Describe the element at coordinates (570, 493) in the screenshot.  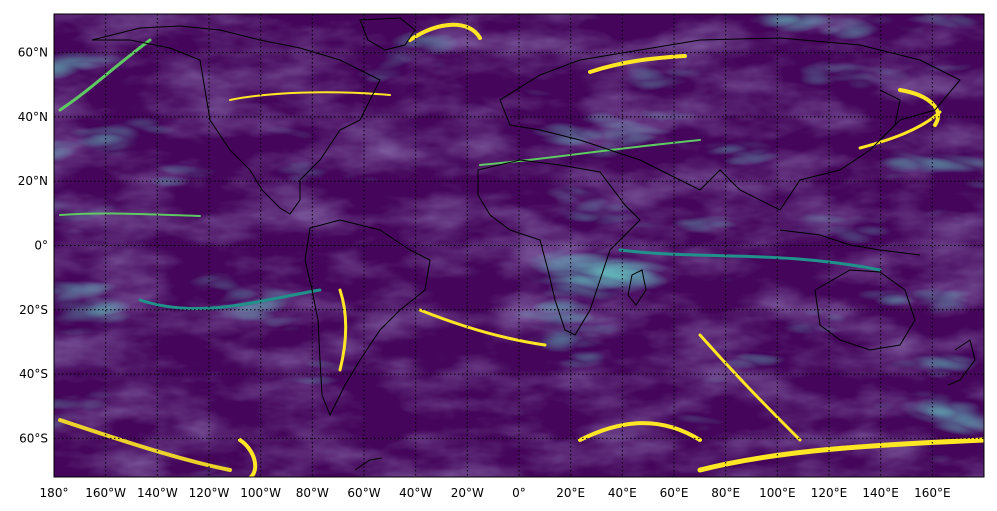
I see `longitude-tick-label: 20°E` at that location.